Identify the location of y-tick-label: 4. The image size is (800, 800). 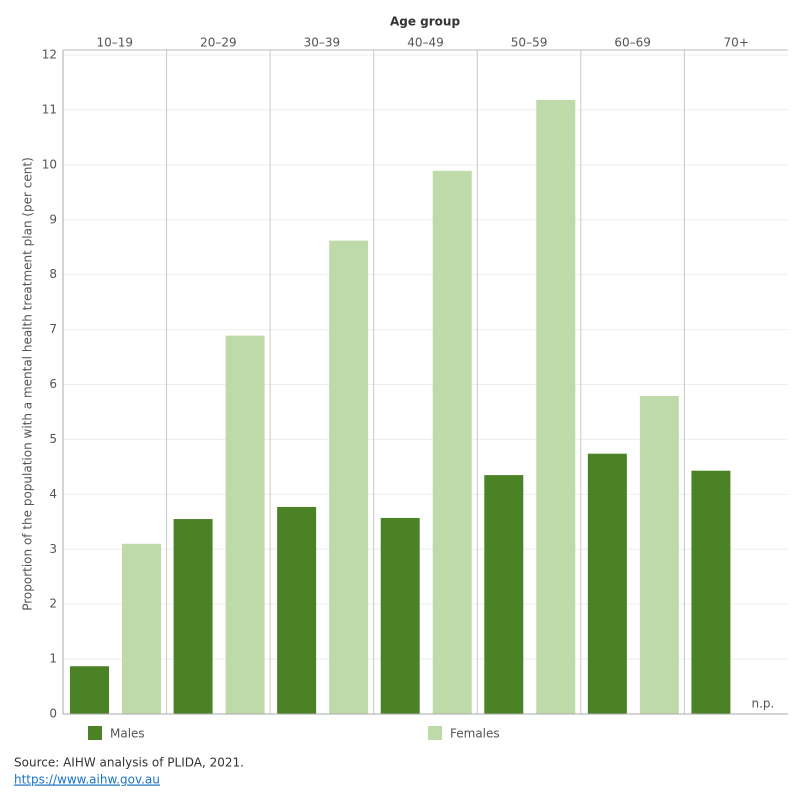
(53, 494).